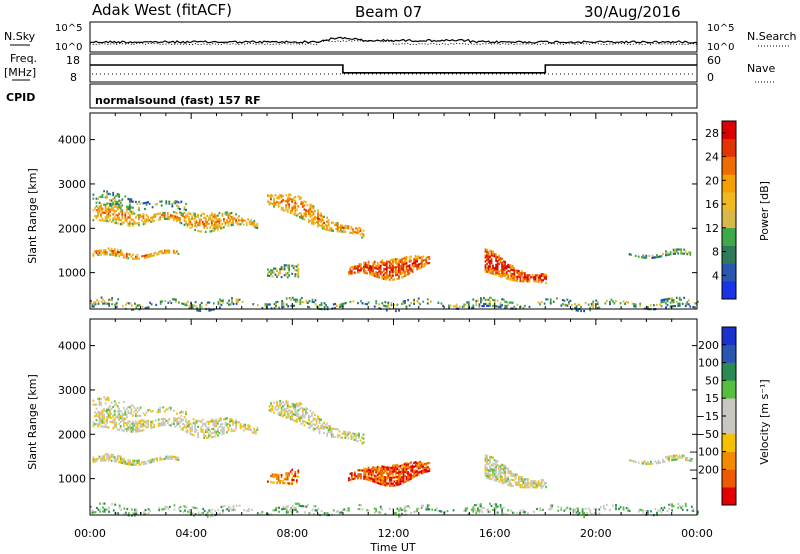 The image size is (800, 554). Describe the element at coordinates (23, 58) in the screenshot. I see `freq-label-1: Freq.` at that location.